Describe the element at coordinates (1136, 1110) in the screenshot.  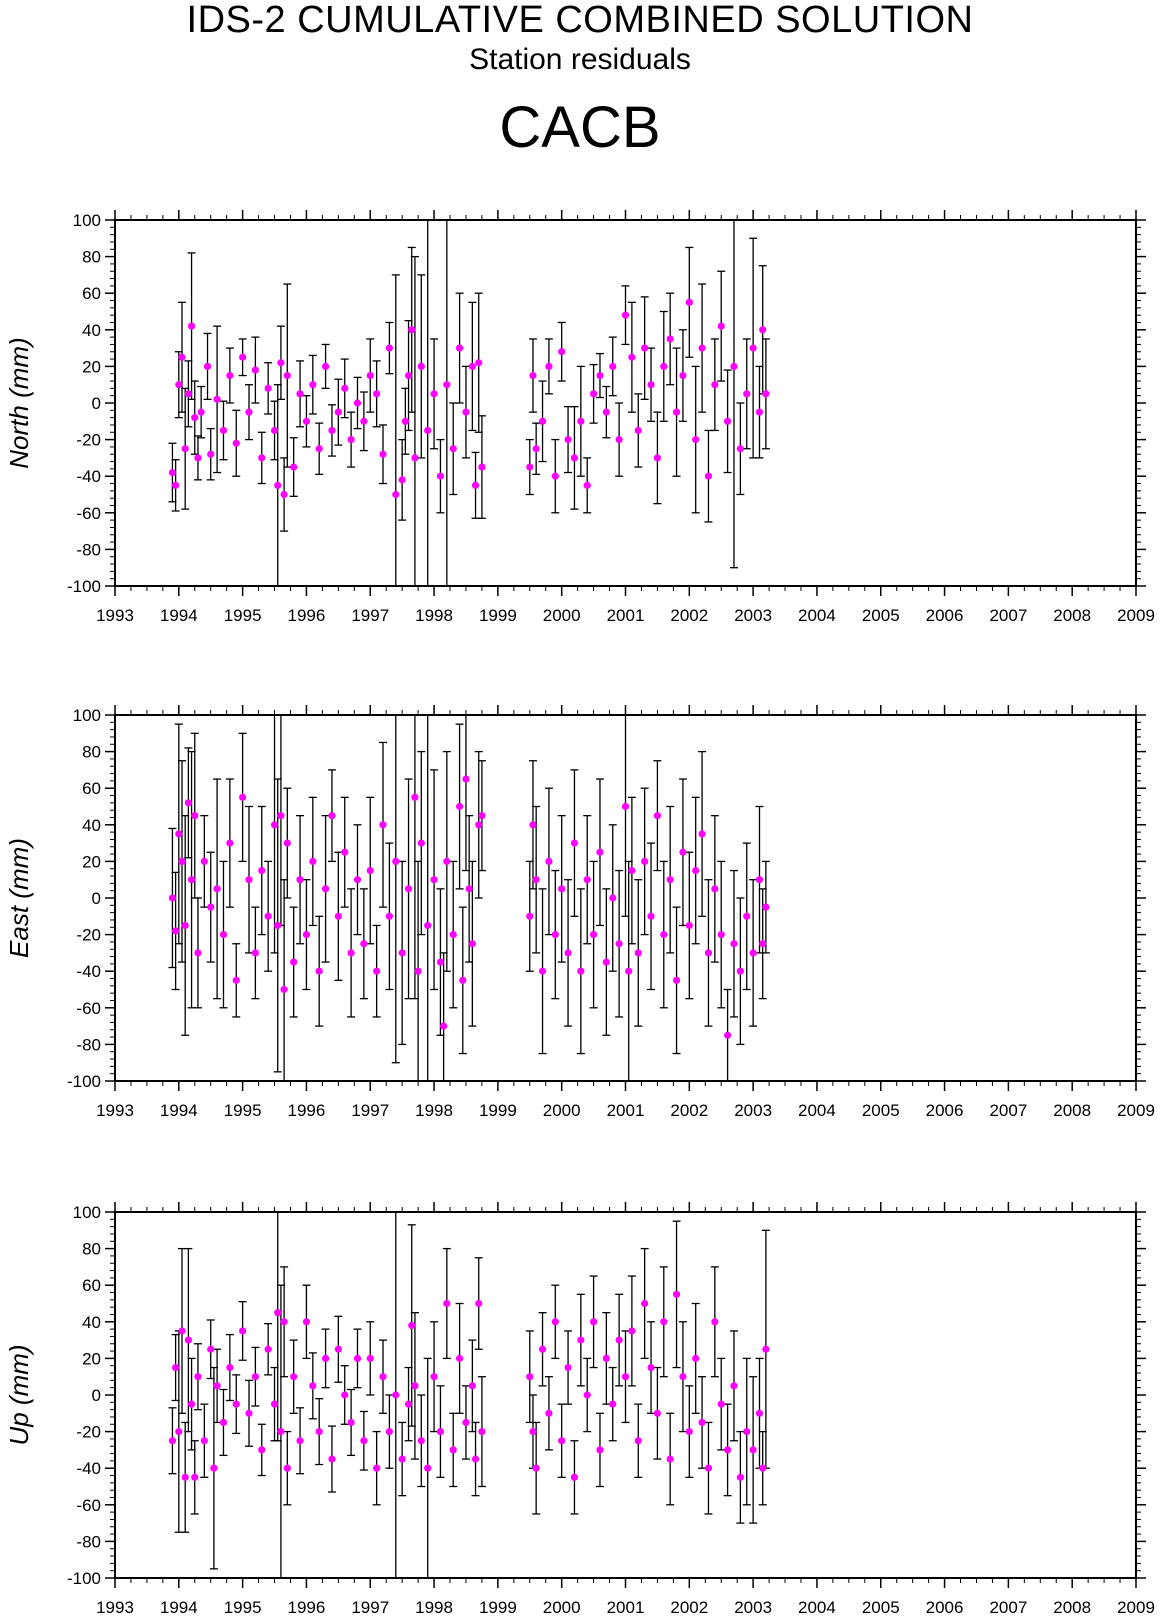
I see `east-x-tick-label: 2009` at that location.